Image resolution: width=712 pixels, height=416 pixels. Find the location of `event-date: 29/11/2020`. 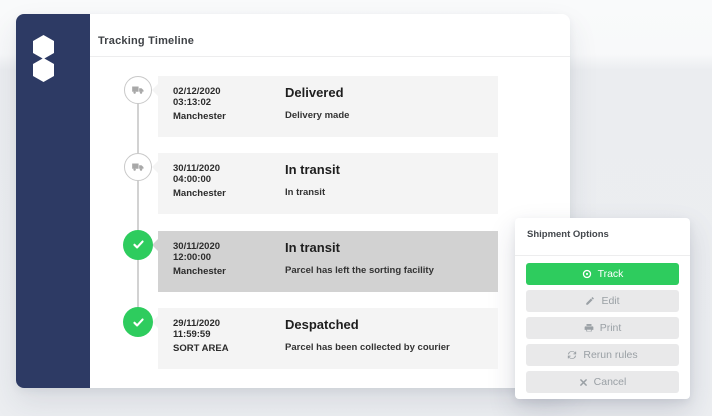

event-date: 29/11/2020 is located at coordinates (197, 324).